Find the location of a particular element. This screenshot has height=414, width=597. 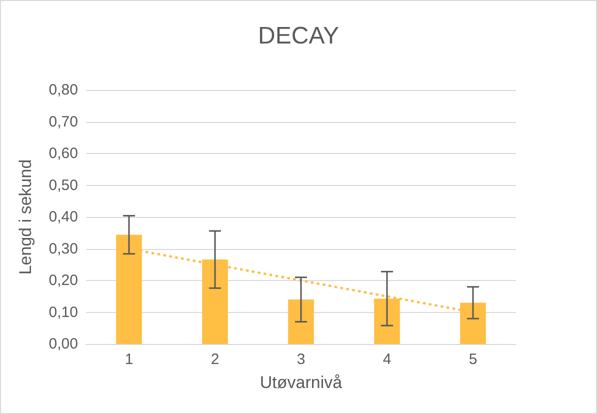

x-axis-title: Utøvarnivå is located at coordinates (301, 382).